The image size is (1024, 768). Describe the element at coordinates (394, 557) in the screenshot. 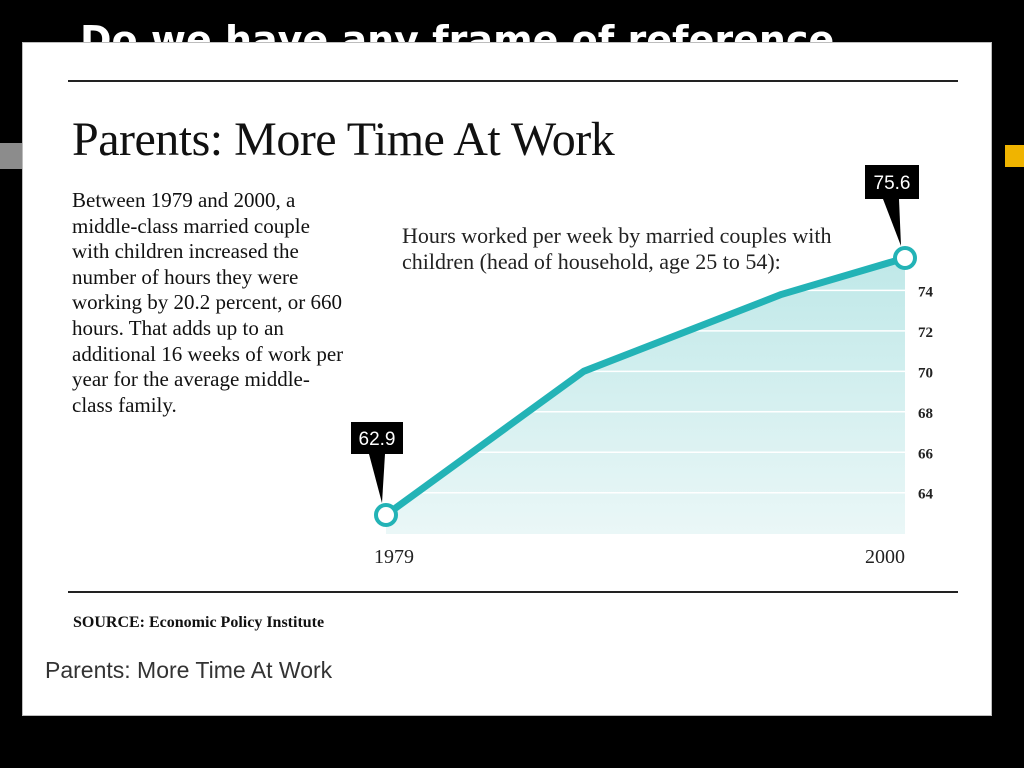

I see `x-tick-label-1979: 1979` at that location.